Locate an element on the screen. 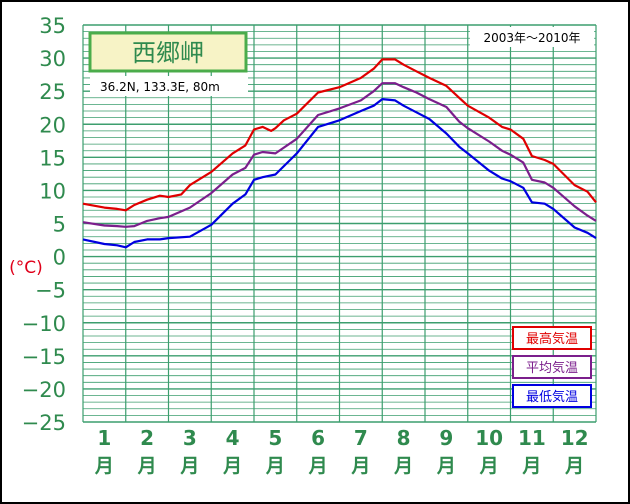 The height and width of the screenshot is (504, 630). x-tick-number: 11 is located at coordinates (532, 438).